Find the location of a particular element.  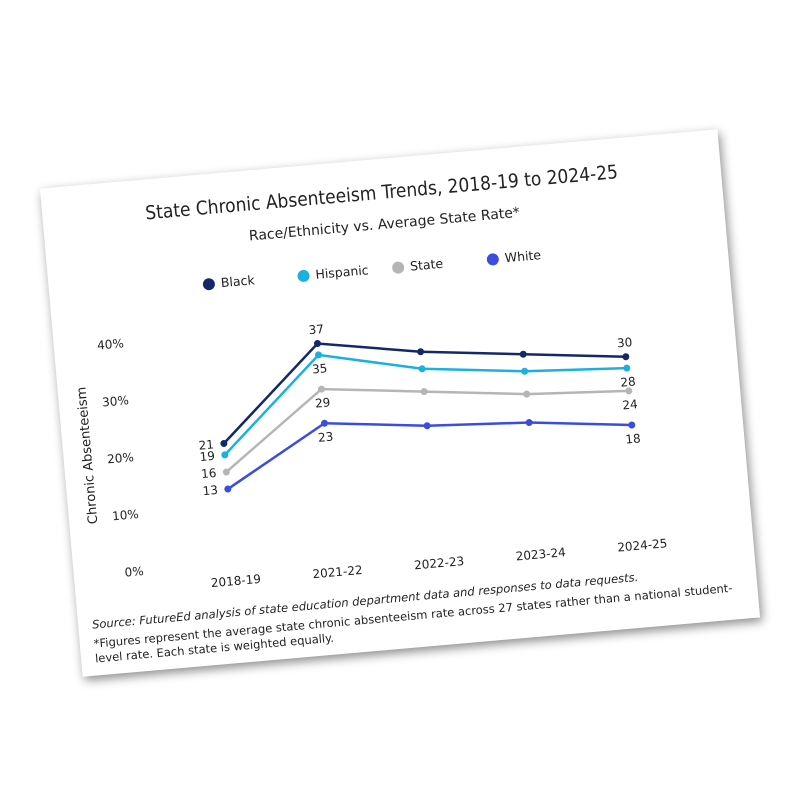

x-tick-label: 2022-23 is located at coordinates (439, 563).